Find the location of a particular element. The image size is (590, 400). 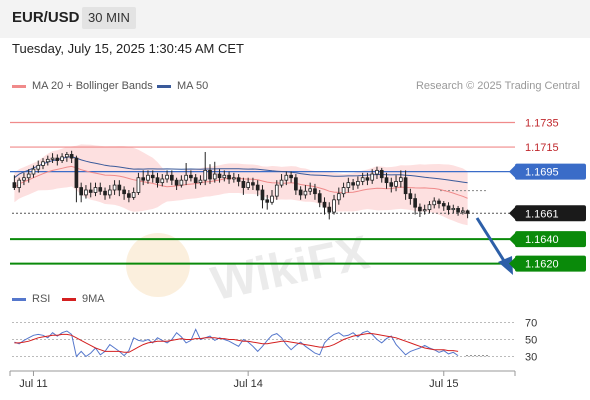

ma20-label: MA 20 + Bollinger Bands is located at coordinates (92, 86).